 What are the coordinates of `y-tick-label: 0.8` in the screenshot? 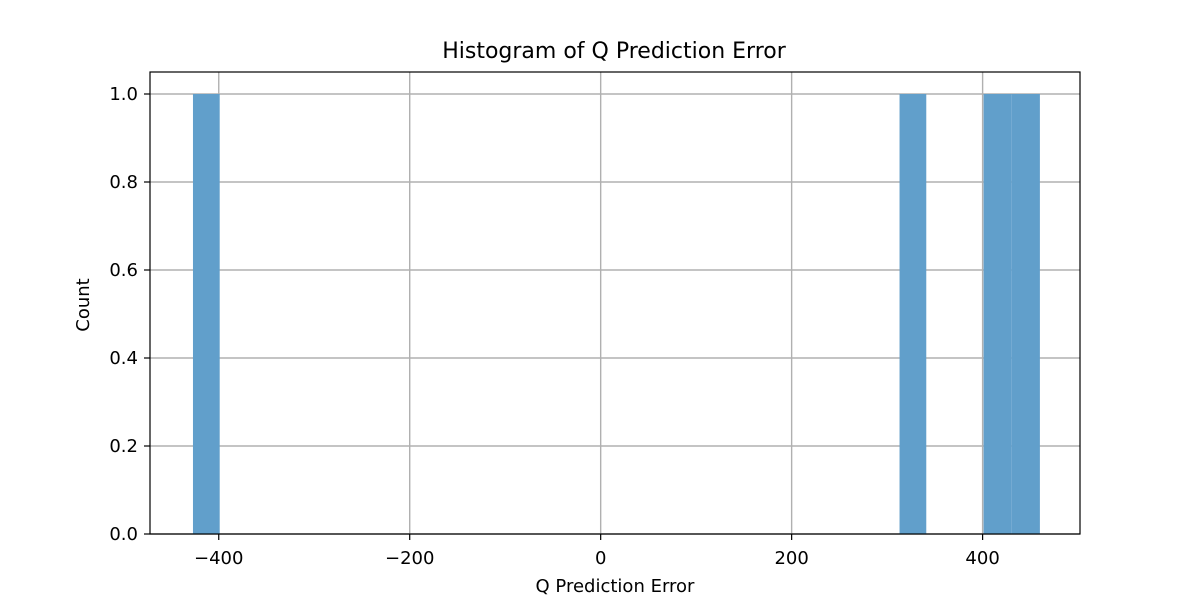 It's located at (123, 182).